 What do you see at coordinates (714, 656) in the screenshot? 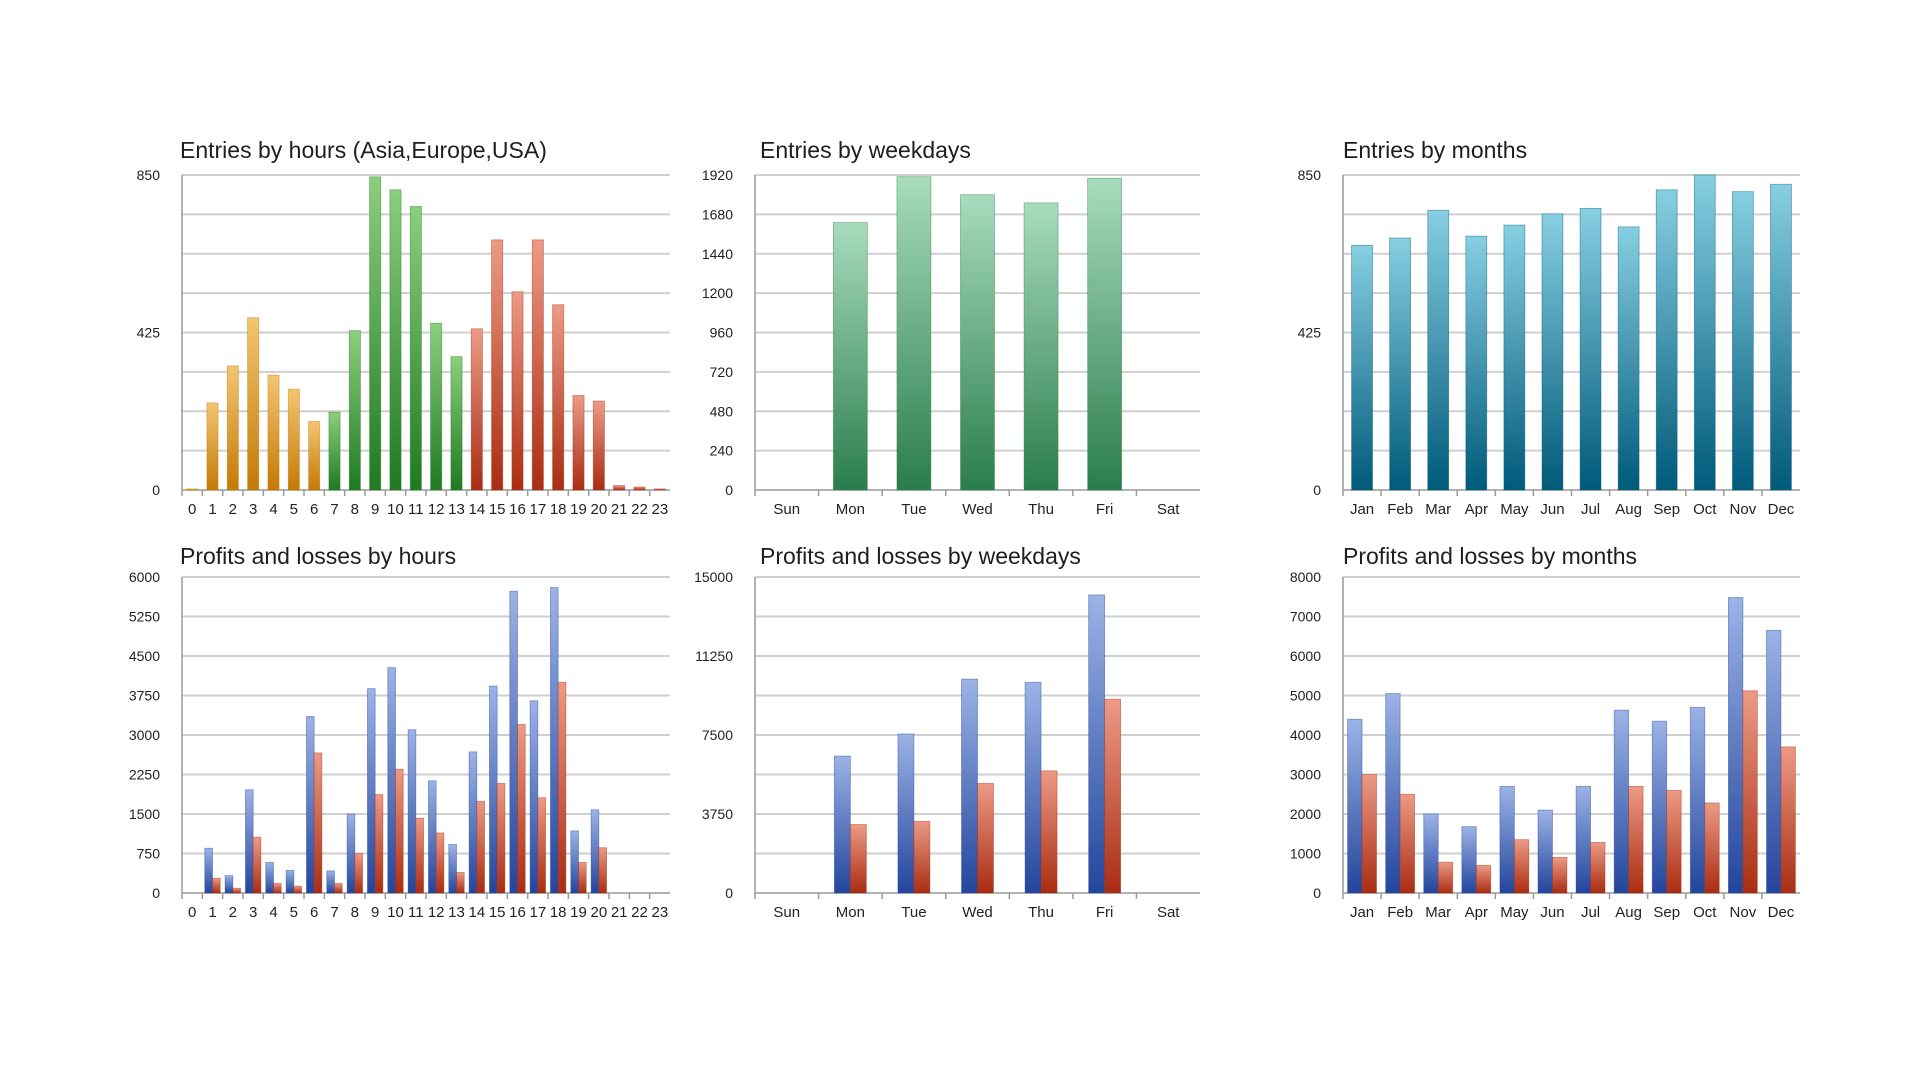
I see `y-tick-label: 11250` at bounding box center [714, 656].